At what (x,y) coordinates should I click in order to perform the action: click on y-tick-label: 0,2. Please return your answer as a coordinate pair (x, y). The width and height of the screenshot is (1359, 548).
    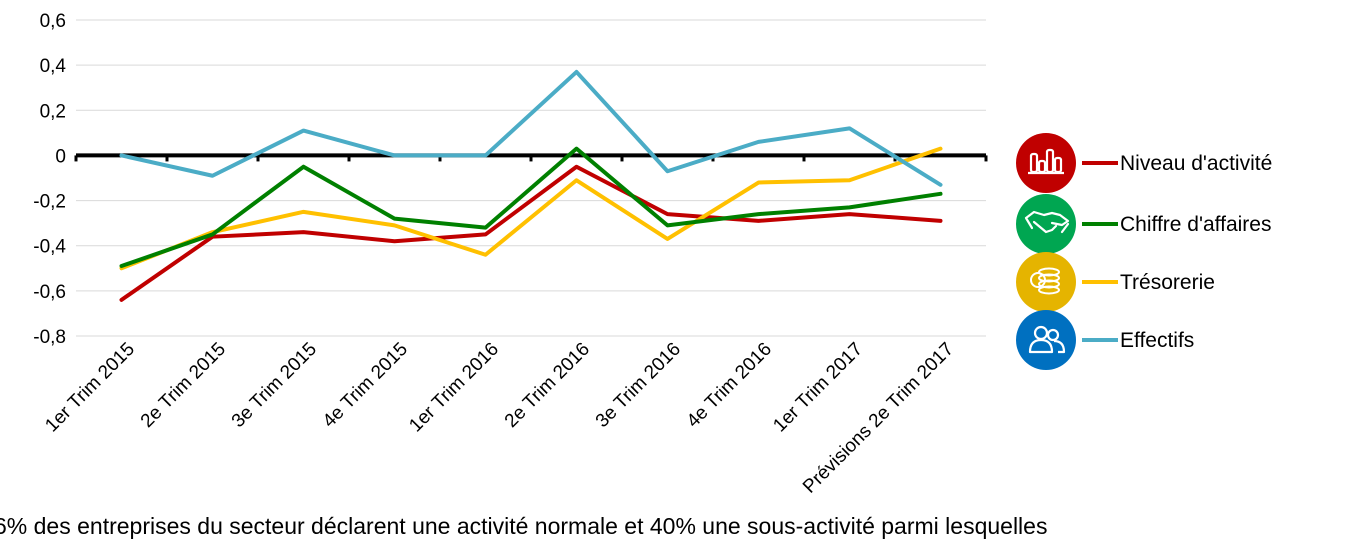
    Looking at the image, I should click on (53, 111).